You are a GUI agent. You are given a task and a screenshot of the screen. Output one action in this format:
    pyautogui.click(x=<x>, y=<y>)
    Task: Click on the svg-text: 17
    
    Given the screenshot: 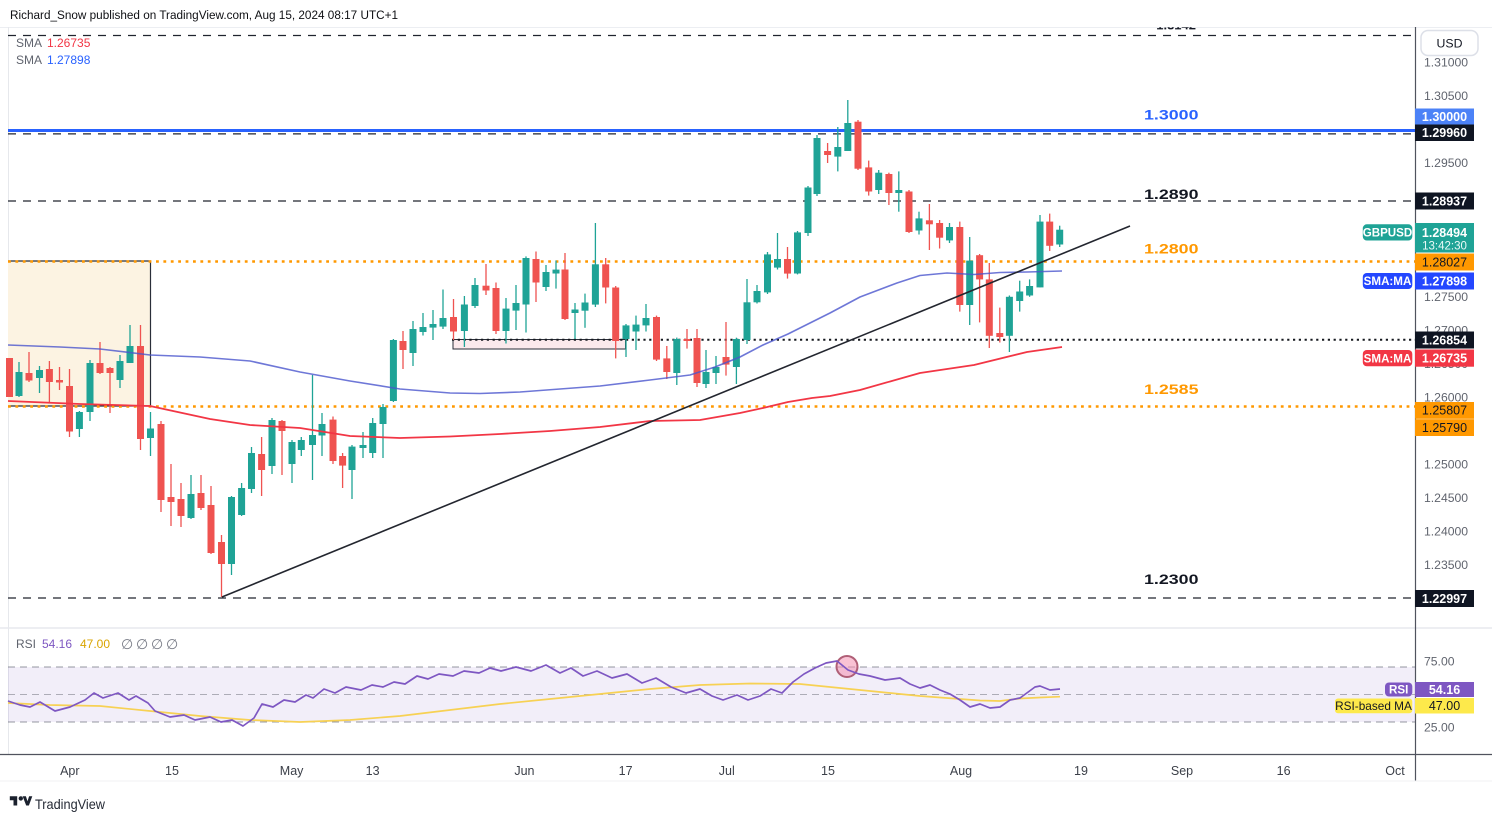 What is the action you would take?
    pyautogui.click(x=626, y=771)
    